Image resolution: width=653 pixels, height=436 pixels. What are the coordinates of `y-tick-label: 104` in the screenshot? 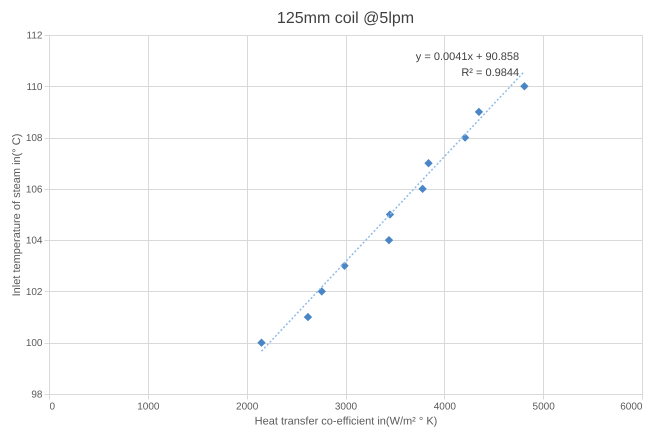 It's located at (34, 241).